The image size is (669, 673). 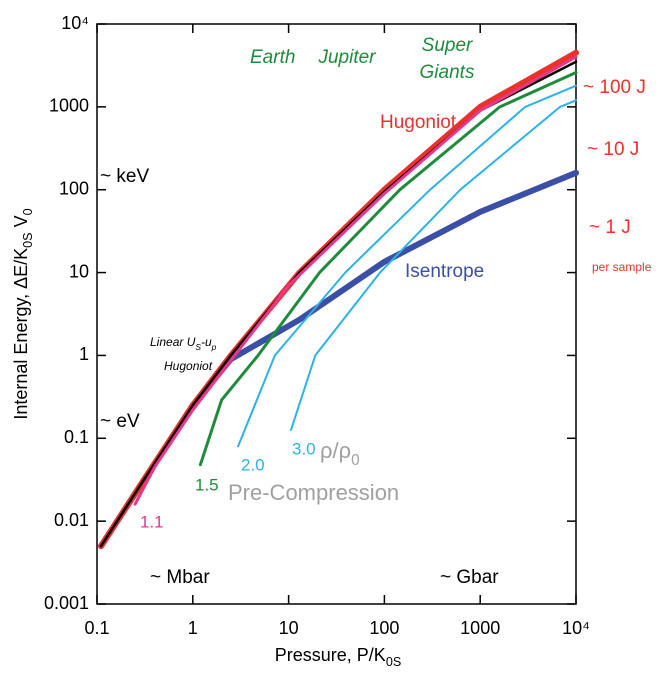 I want to click on annotation: ρ/ρ0, so click(x=340, y=453).